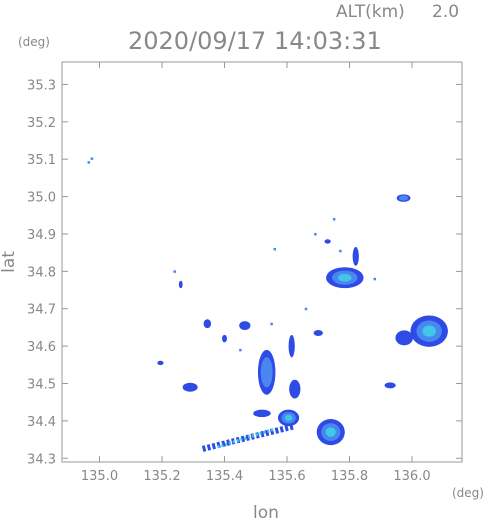 This screenshot has width=491, height=525. I want to click on x-tick-label-2: 135.4, so click(224, 476).